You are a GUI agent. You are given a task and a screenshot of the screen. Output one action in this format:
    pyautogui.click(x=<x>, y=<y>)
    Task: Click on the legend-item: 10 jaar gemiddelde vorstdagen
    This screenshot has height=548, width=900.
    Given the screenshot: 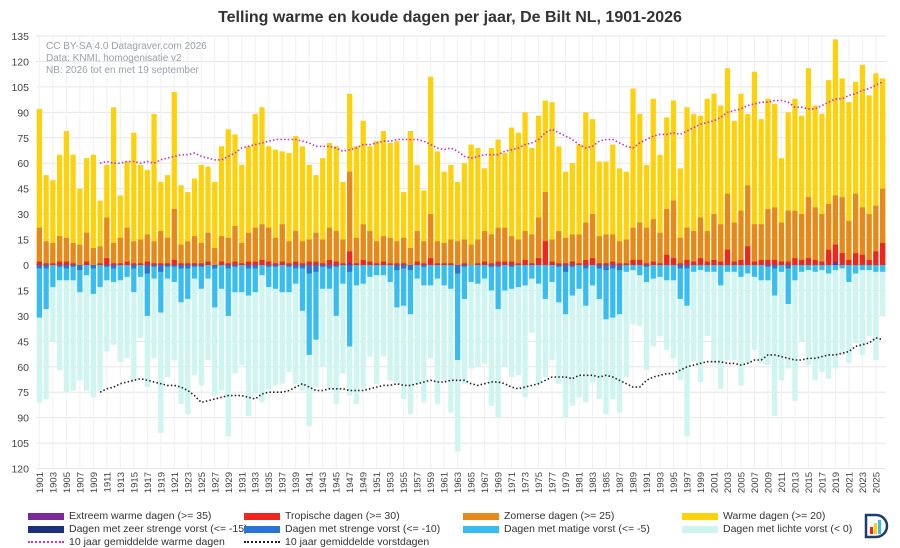 What is the action you would take?
    pyautogui.click(x=336, y=542)
    